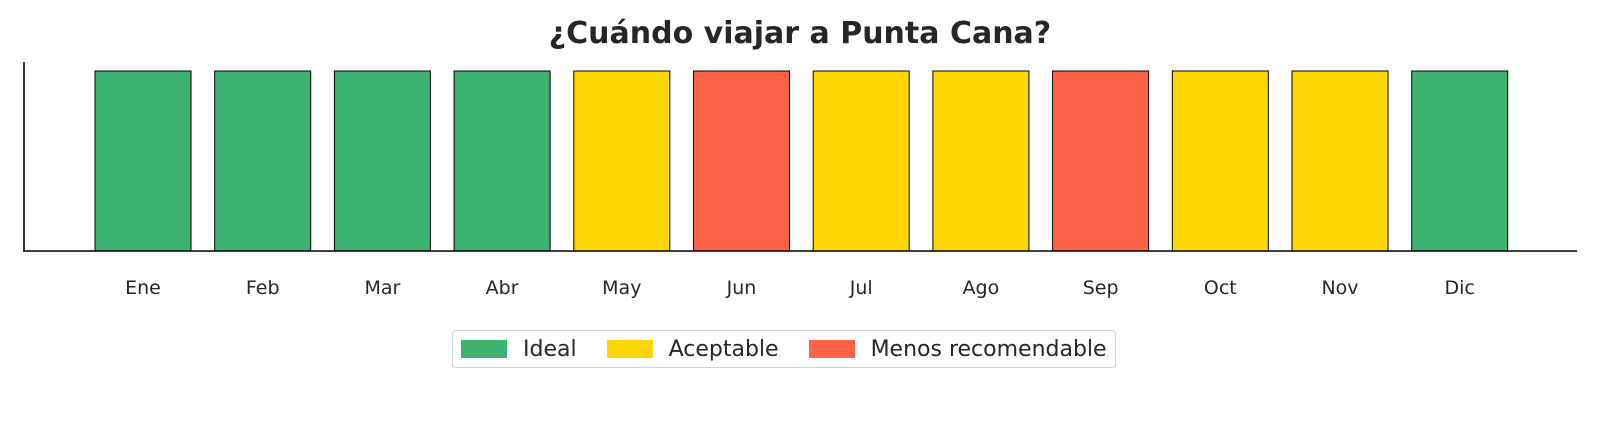 This screenshot has height=448, width=1600. I want to click on legend-item-0: Ideal, so click(519, 349).